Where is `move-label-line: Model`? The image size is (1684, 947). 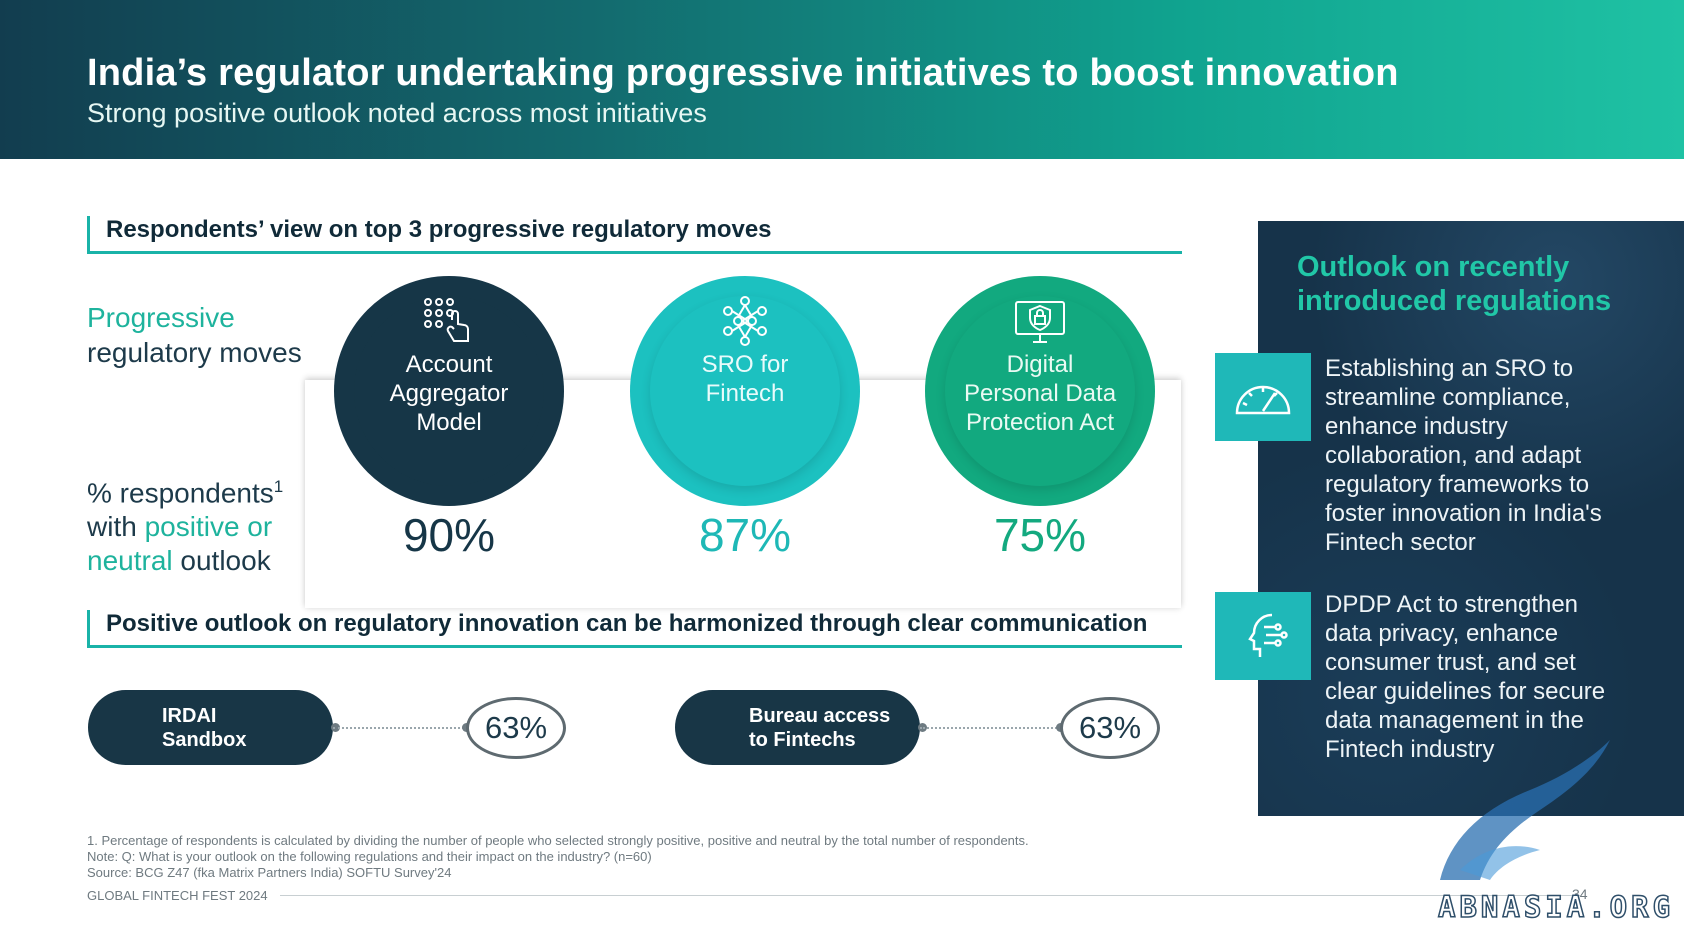 move-label-line: Model is located at coordinates (449, 422).